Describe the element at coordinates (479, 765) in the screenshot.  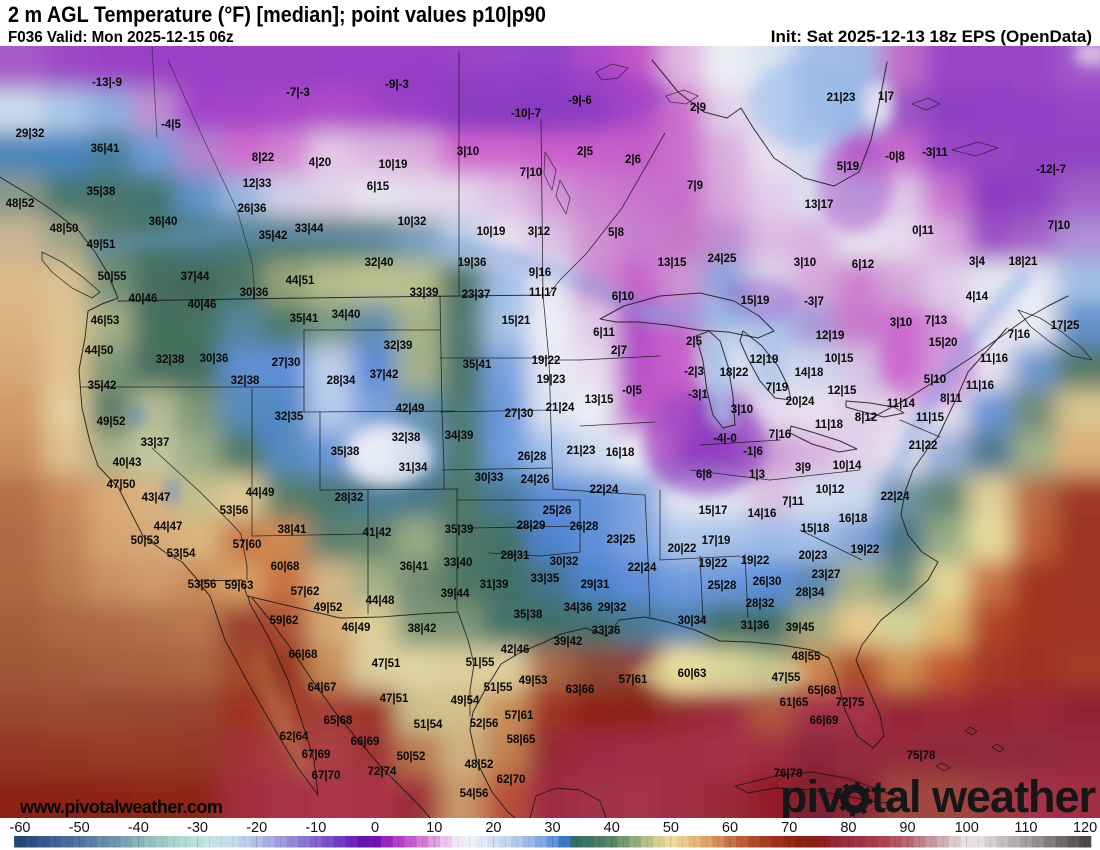
I see `svg-text: 48|52` at that location.